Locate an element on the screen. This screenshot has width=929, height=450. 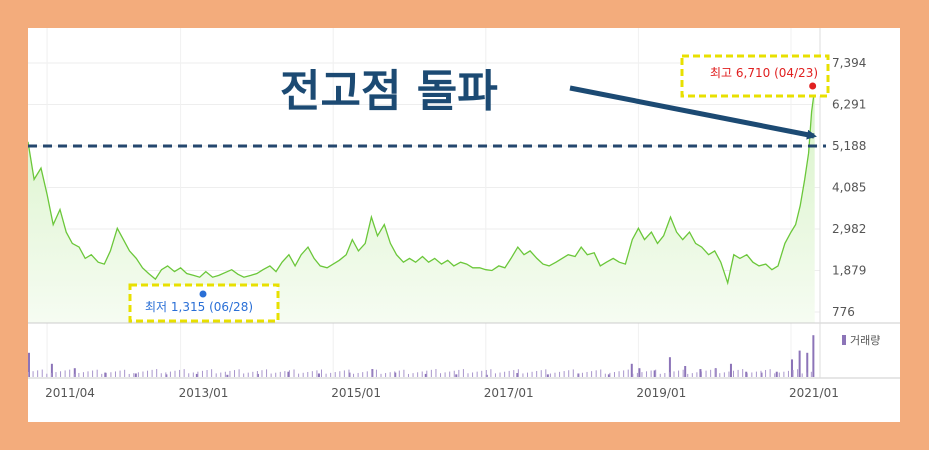
low-marker is located at coordinates (203, 294).